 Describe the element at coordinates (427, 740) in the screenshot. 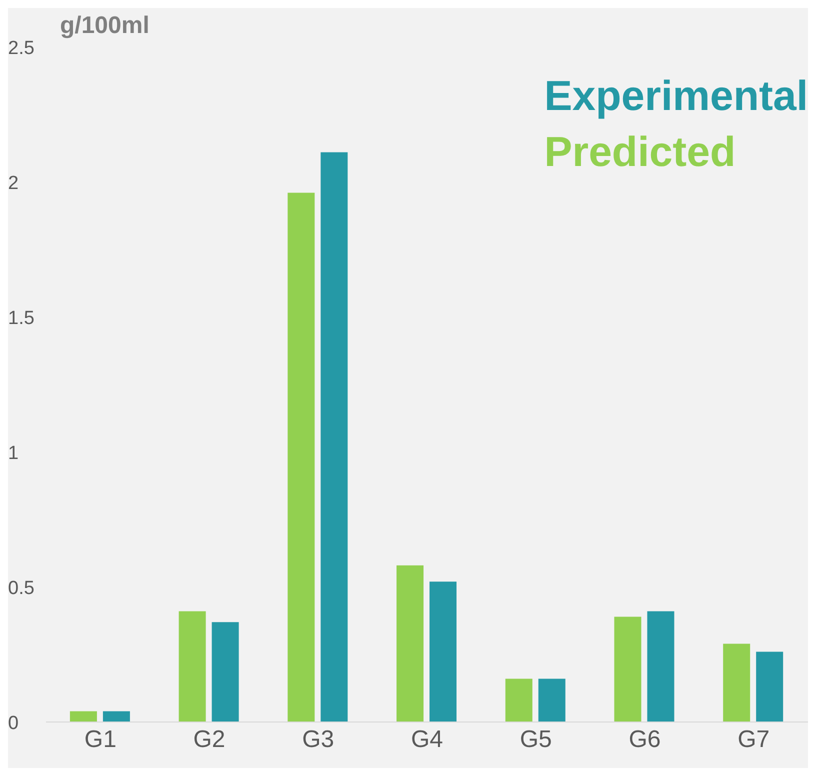

I see `x-tick-label: G4` at that location.